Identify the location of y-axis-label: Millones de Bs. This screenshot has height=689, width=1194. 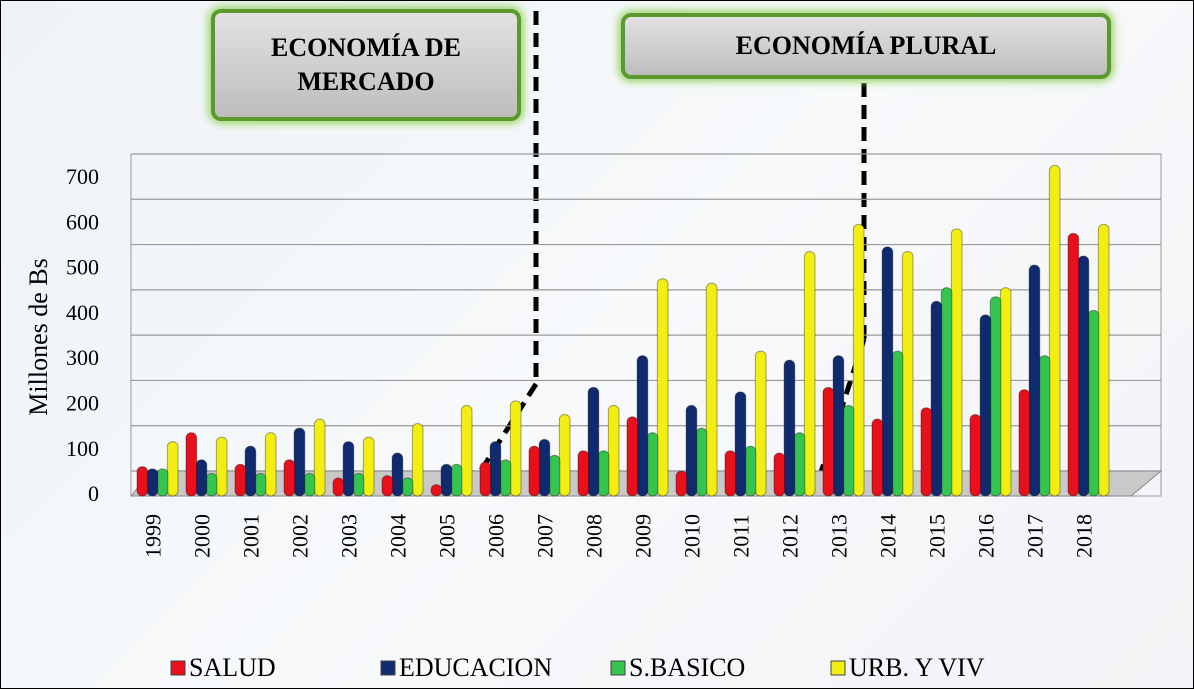
(38, 336).